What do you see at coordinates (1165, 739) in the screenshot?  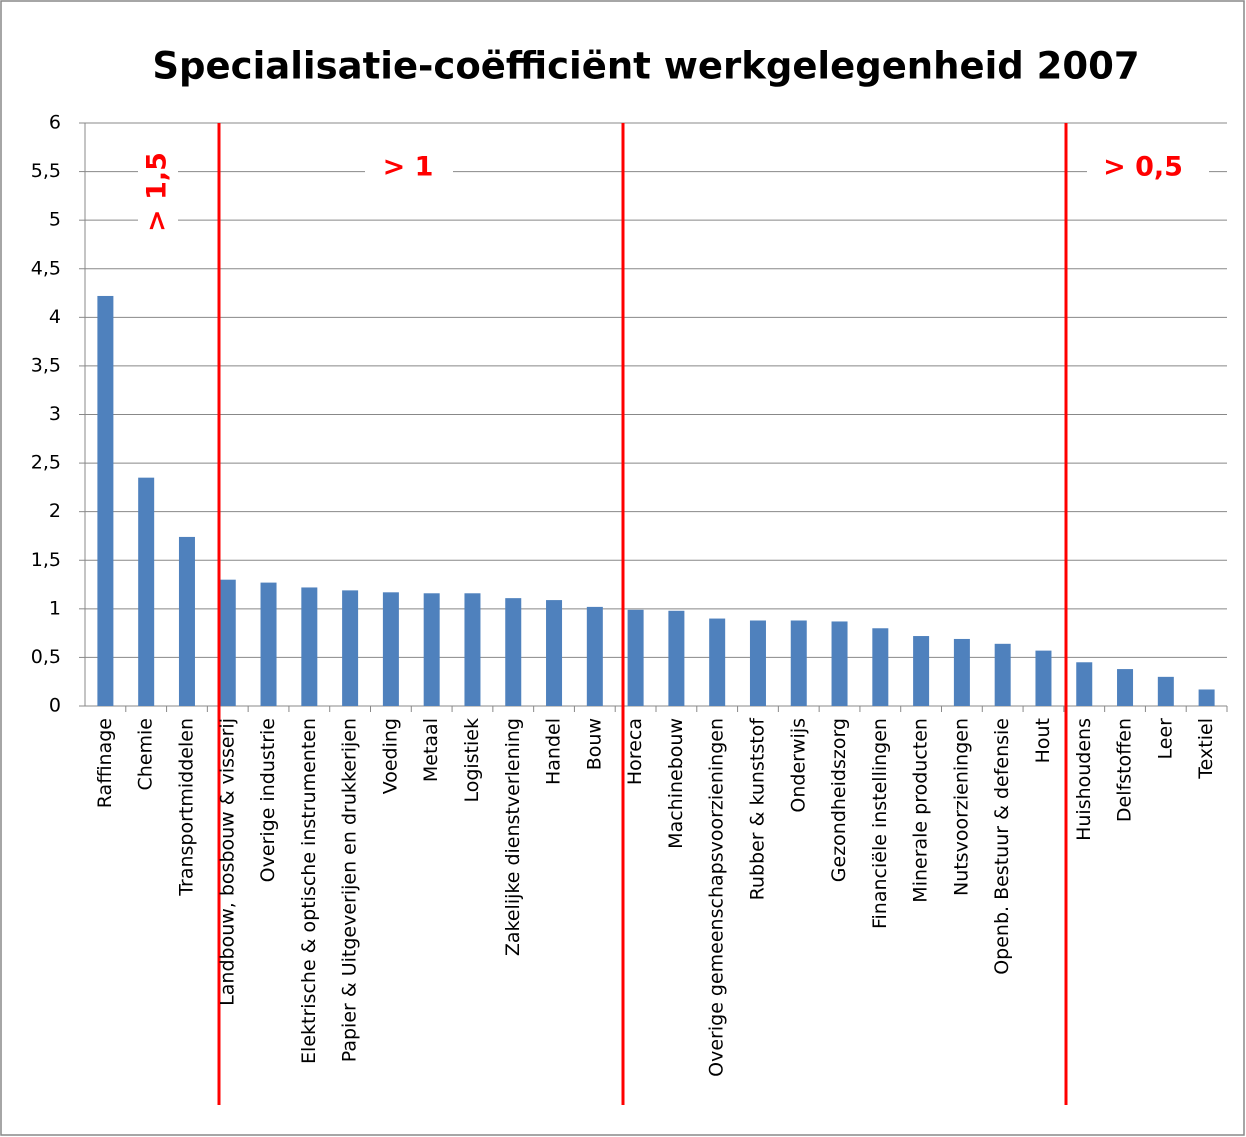 I see `x-tick-label: Leer` at bounding box center [1165, 739].